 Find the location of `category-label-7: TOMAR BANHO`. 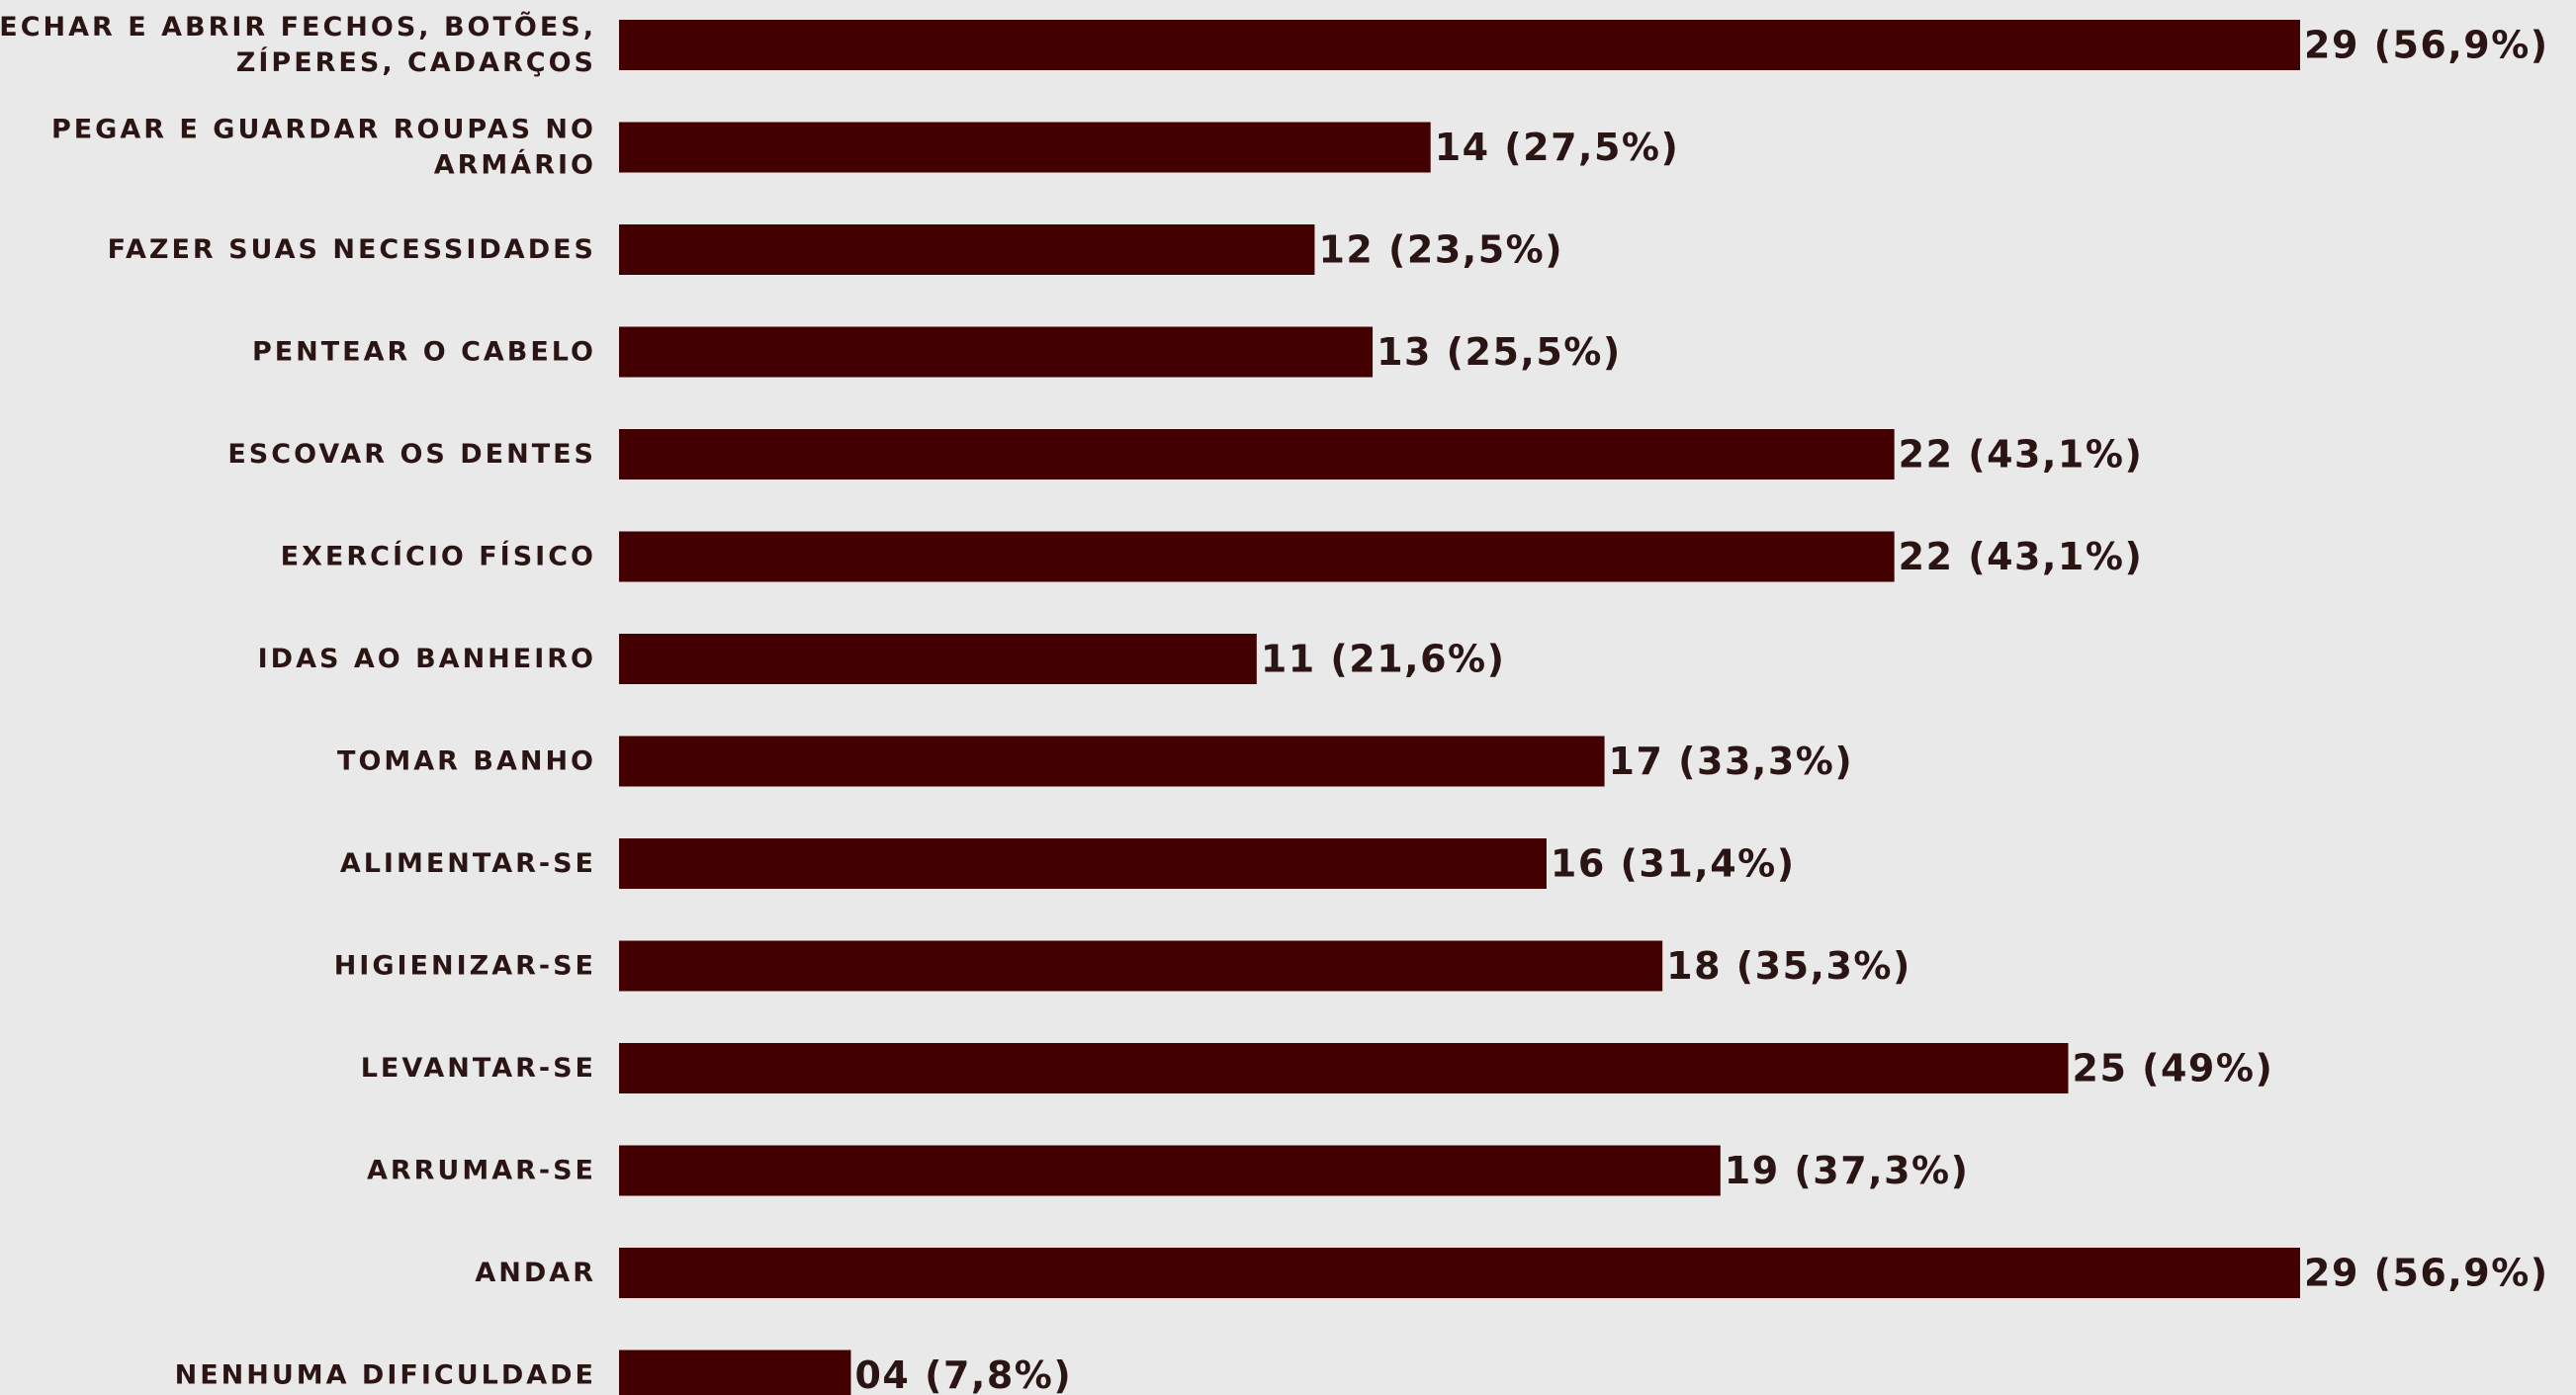

category-label-7: TOMAR BANHO is located at coordinates (466, 761).